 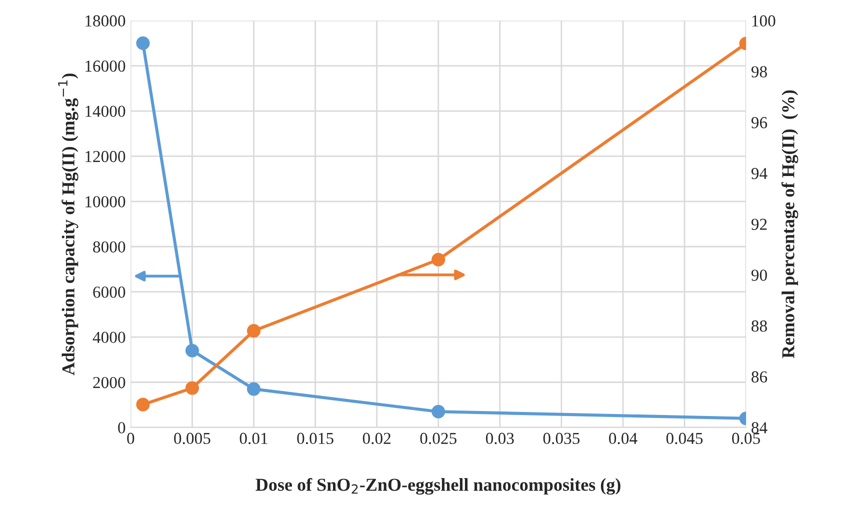 I want to click on y2-tick-label: 84, so click(x=760, y=428).